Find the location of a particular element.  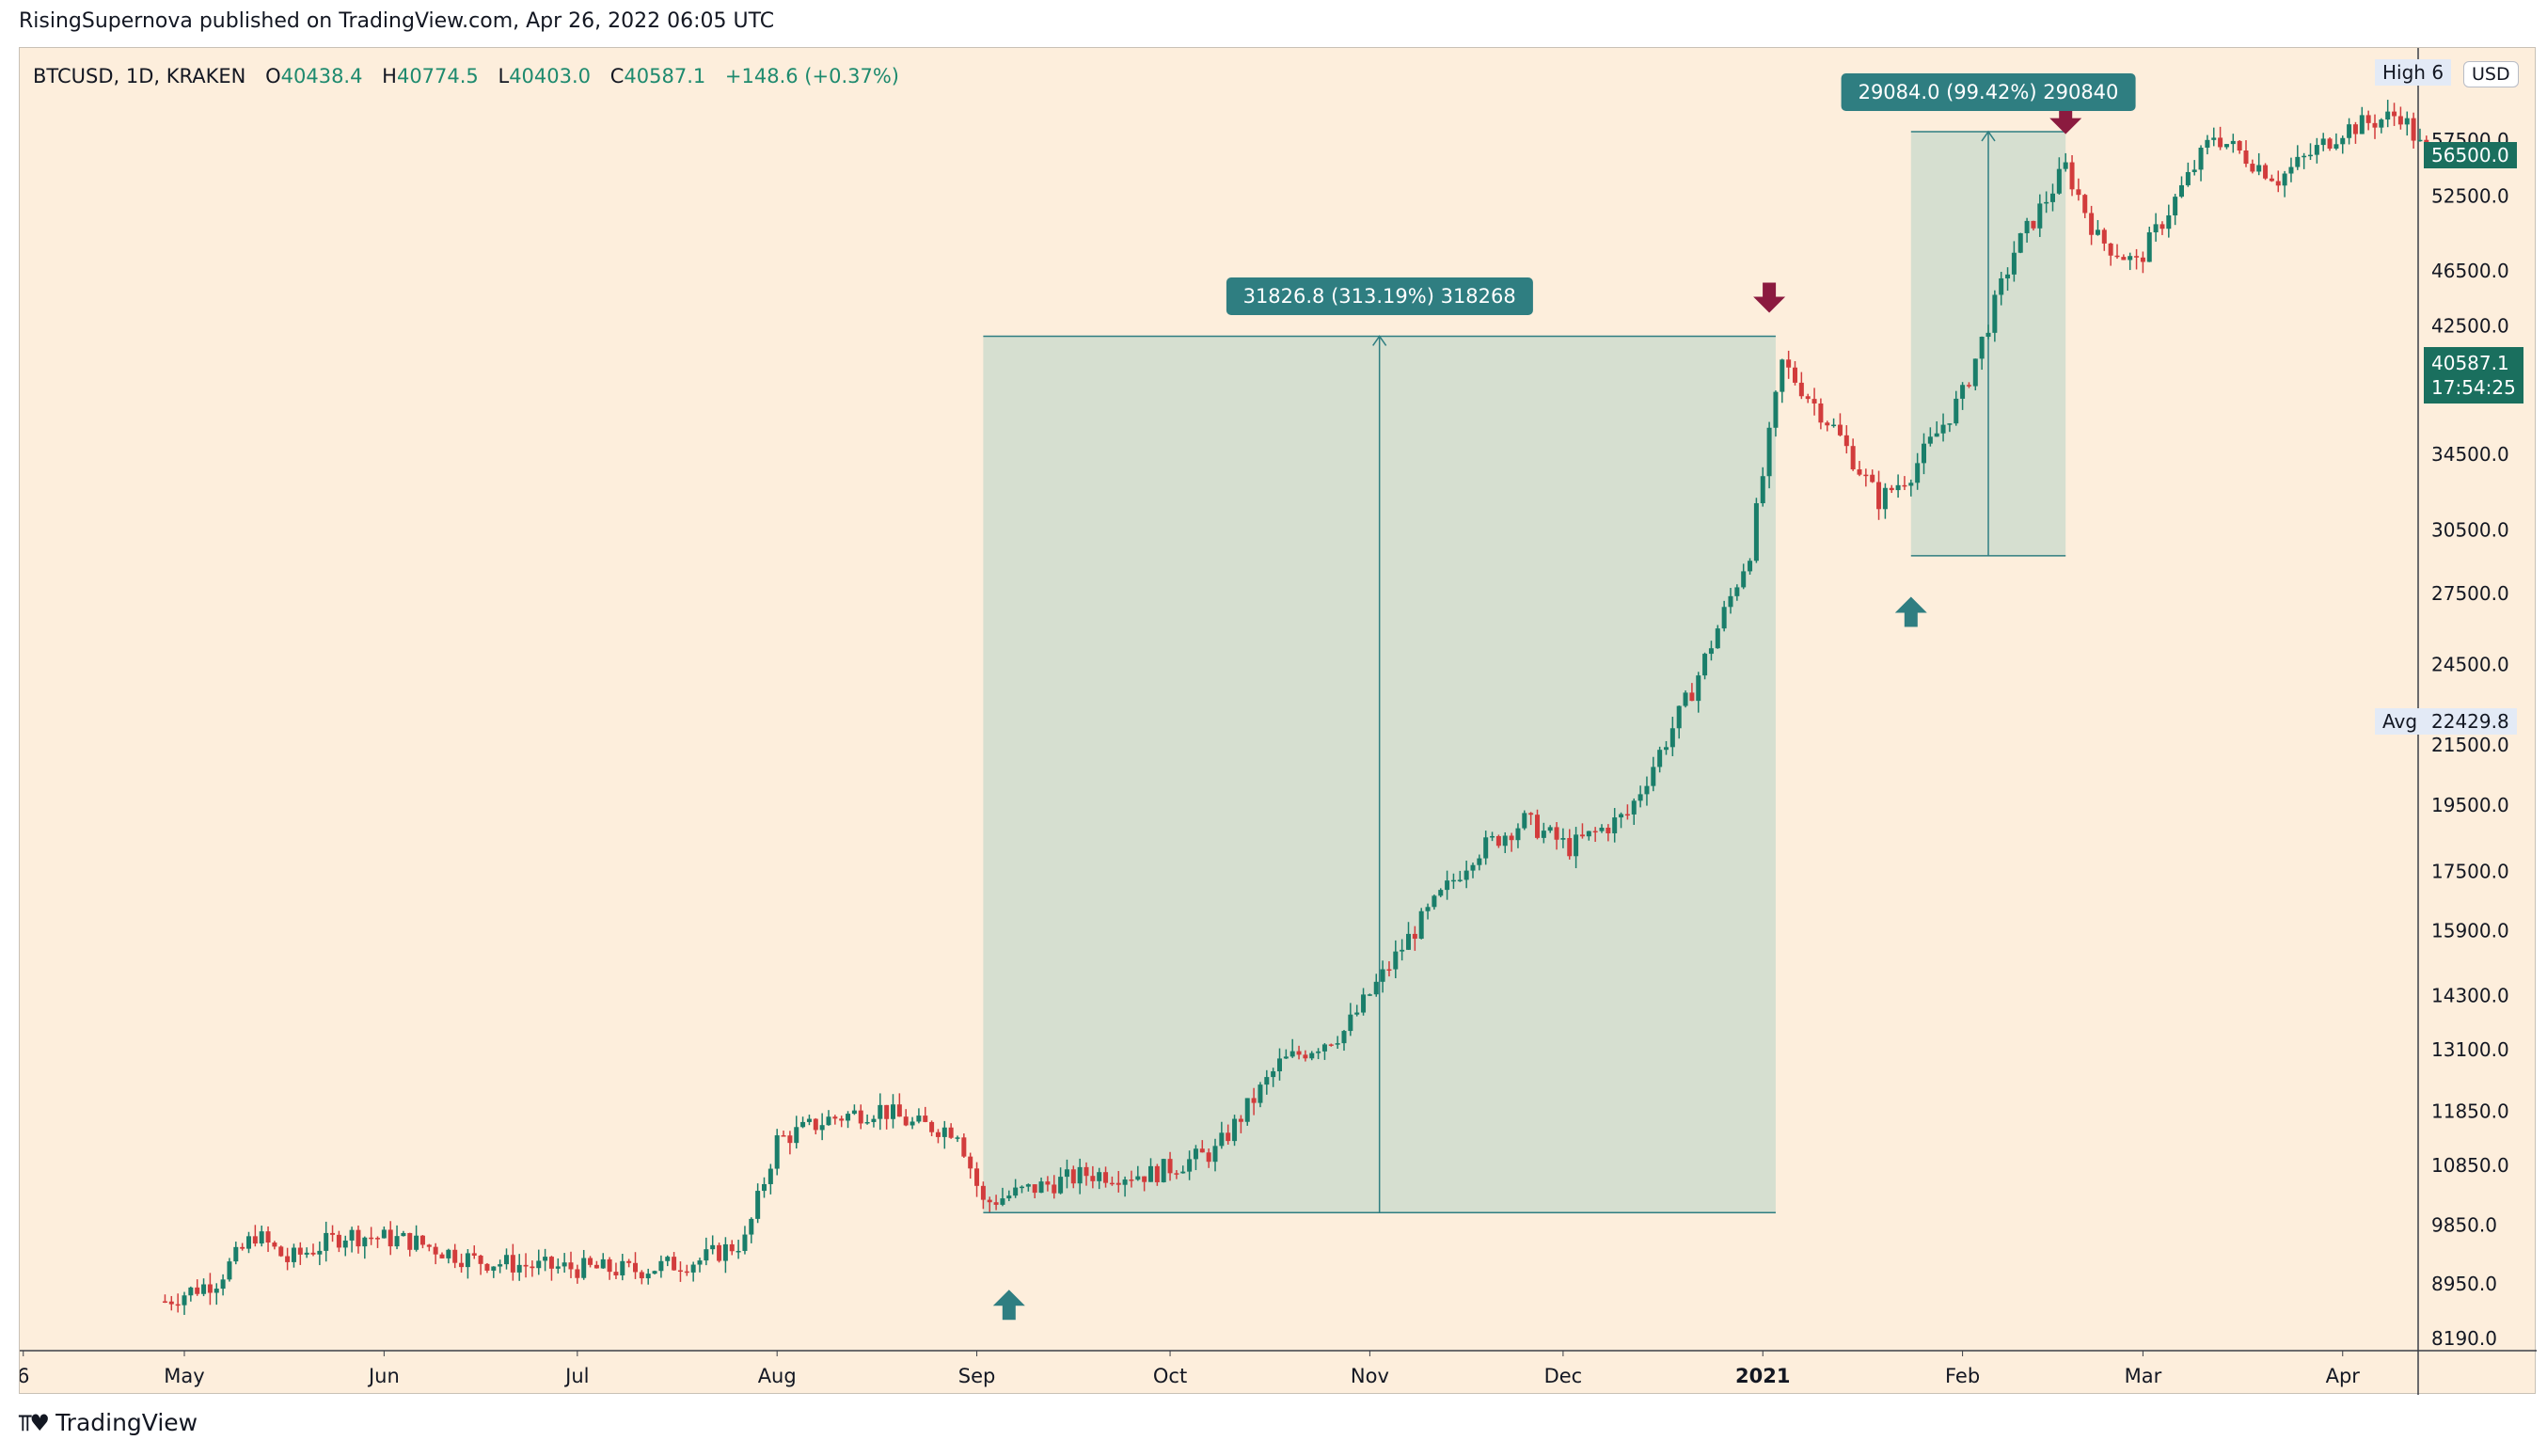

high-label: H is located at coordinates (390, 76).